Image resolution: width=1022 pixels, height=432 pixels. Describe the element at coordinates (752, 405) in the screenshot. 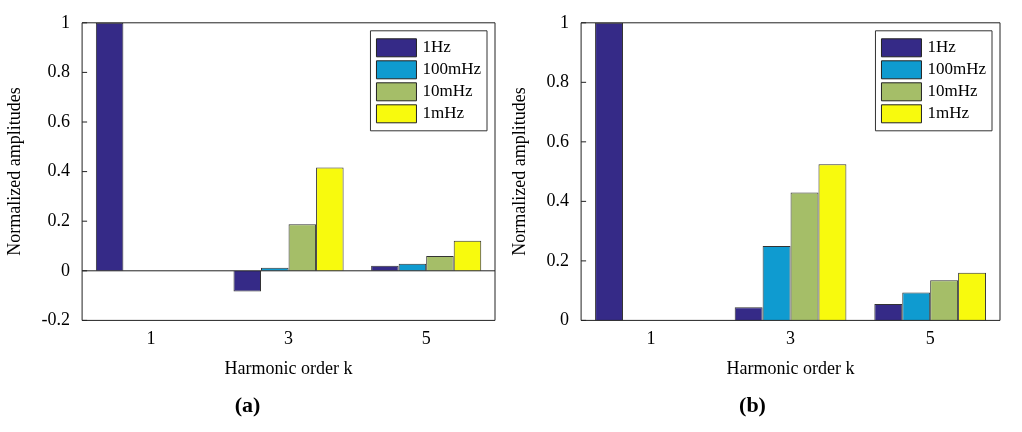

I see `text: (b)` at that location.